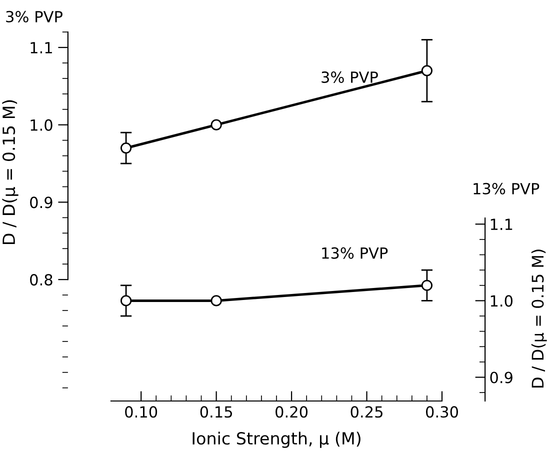 This screenshot has height=466, width=548. Describe the element at coordinates (501, 301) in the screenshot. I see `y2-tick-label: 1.0` at that location.